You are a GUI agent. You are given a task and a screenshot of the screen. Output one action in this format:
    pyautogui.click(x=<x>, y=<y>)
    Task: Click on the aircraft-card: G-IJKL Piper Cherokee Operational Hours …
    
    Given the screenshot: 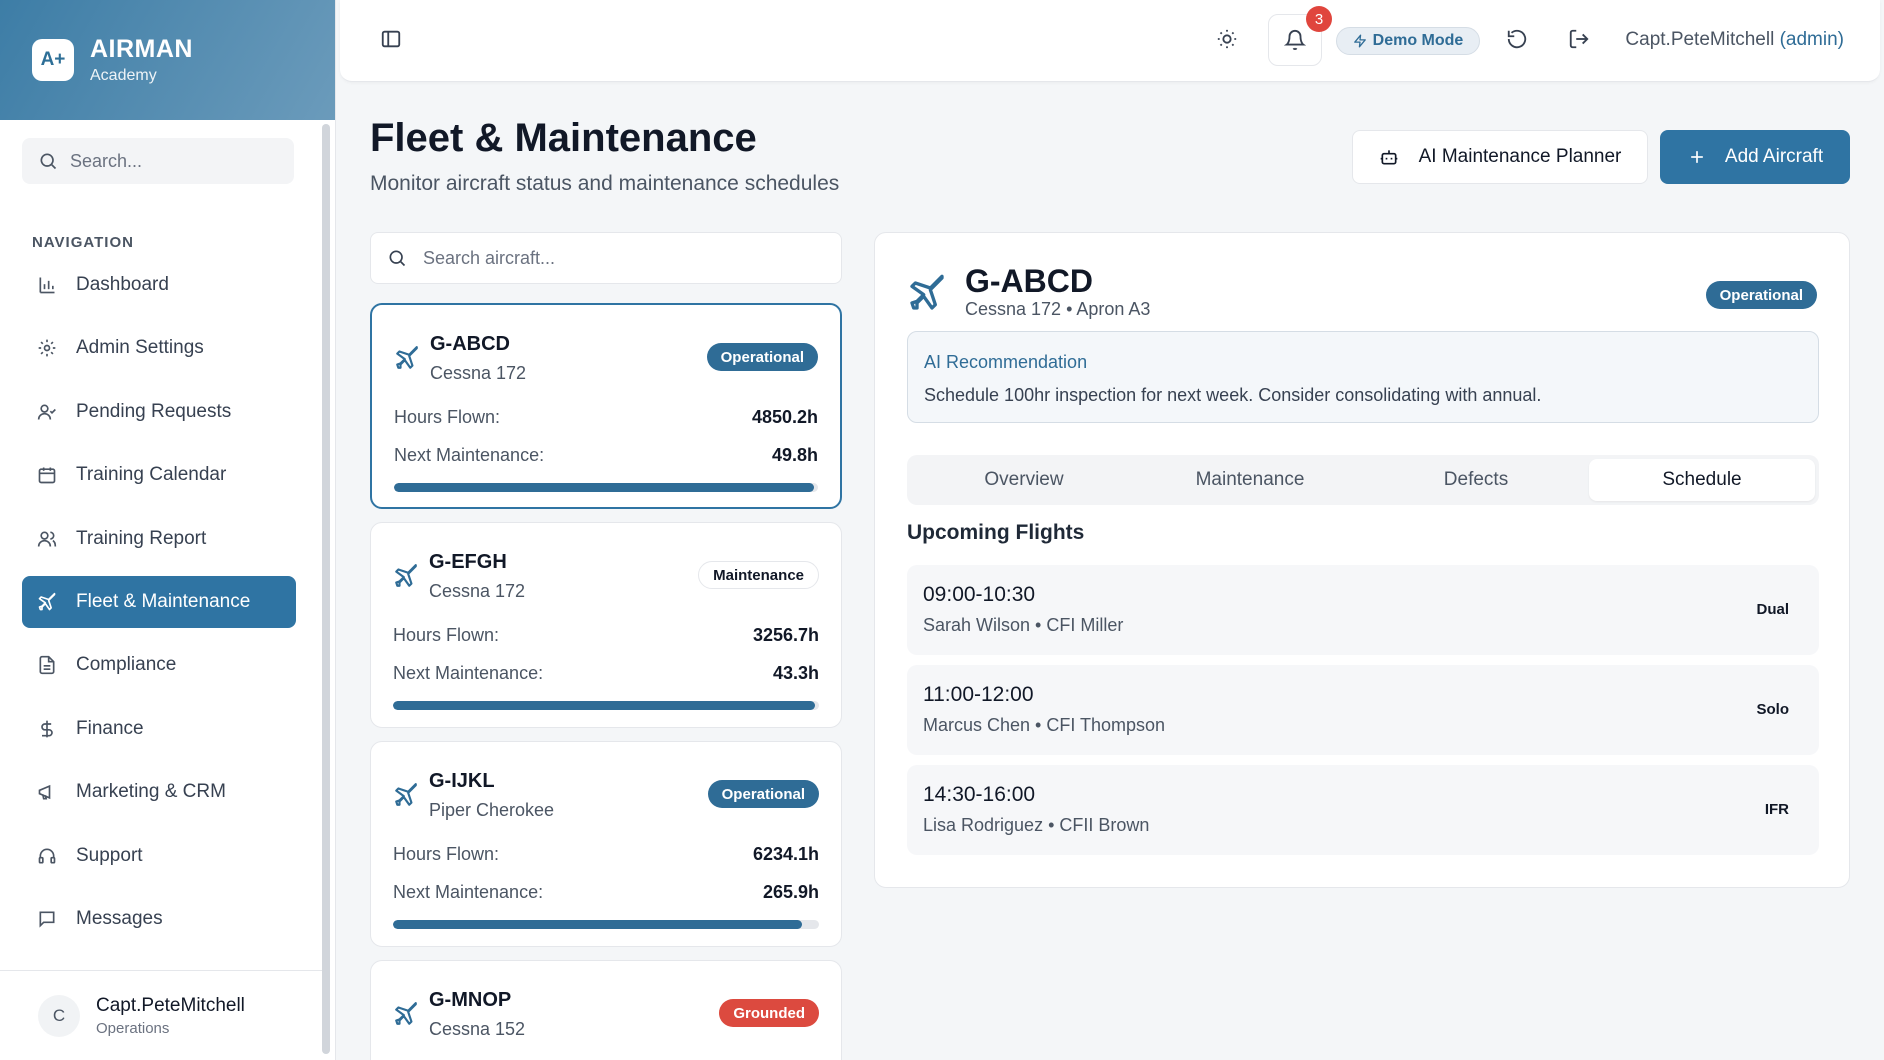 What is the action you would take?
    pyautogui.click(x=606, y=844)
    